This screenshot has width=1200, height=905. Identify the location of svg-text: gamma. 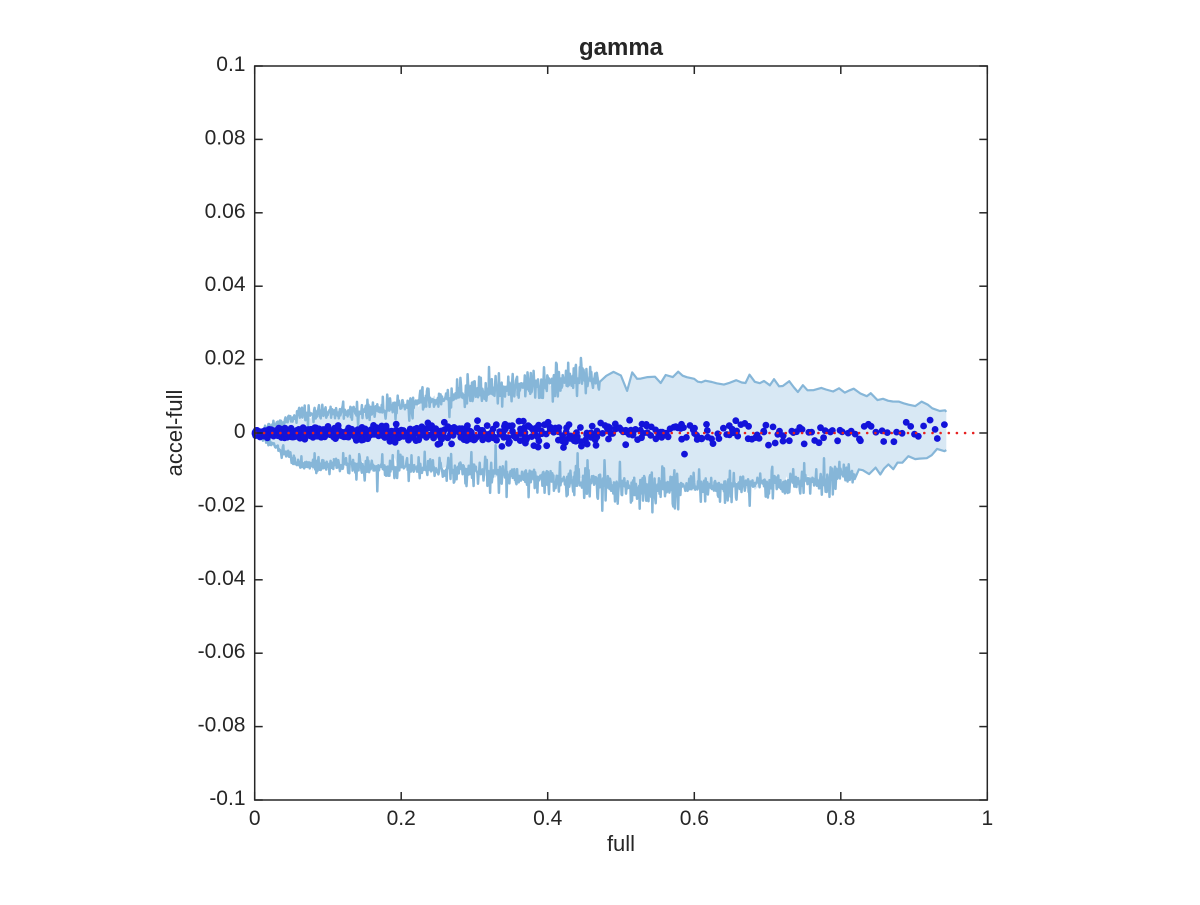
(621, 47).